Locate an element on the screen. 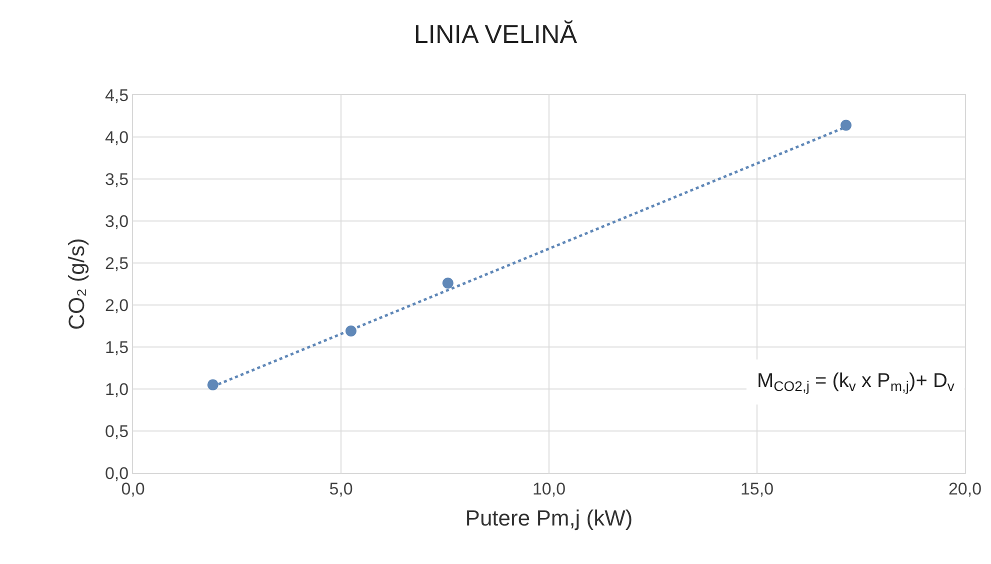  x-tick-label: 5,0 is located at coordinates (341, 488).